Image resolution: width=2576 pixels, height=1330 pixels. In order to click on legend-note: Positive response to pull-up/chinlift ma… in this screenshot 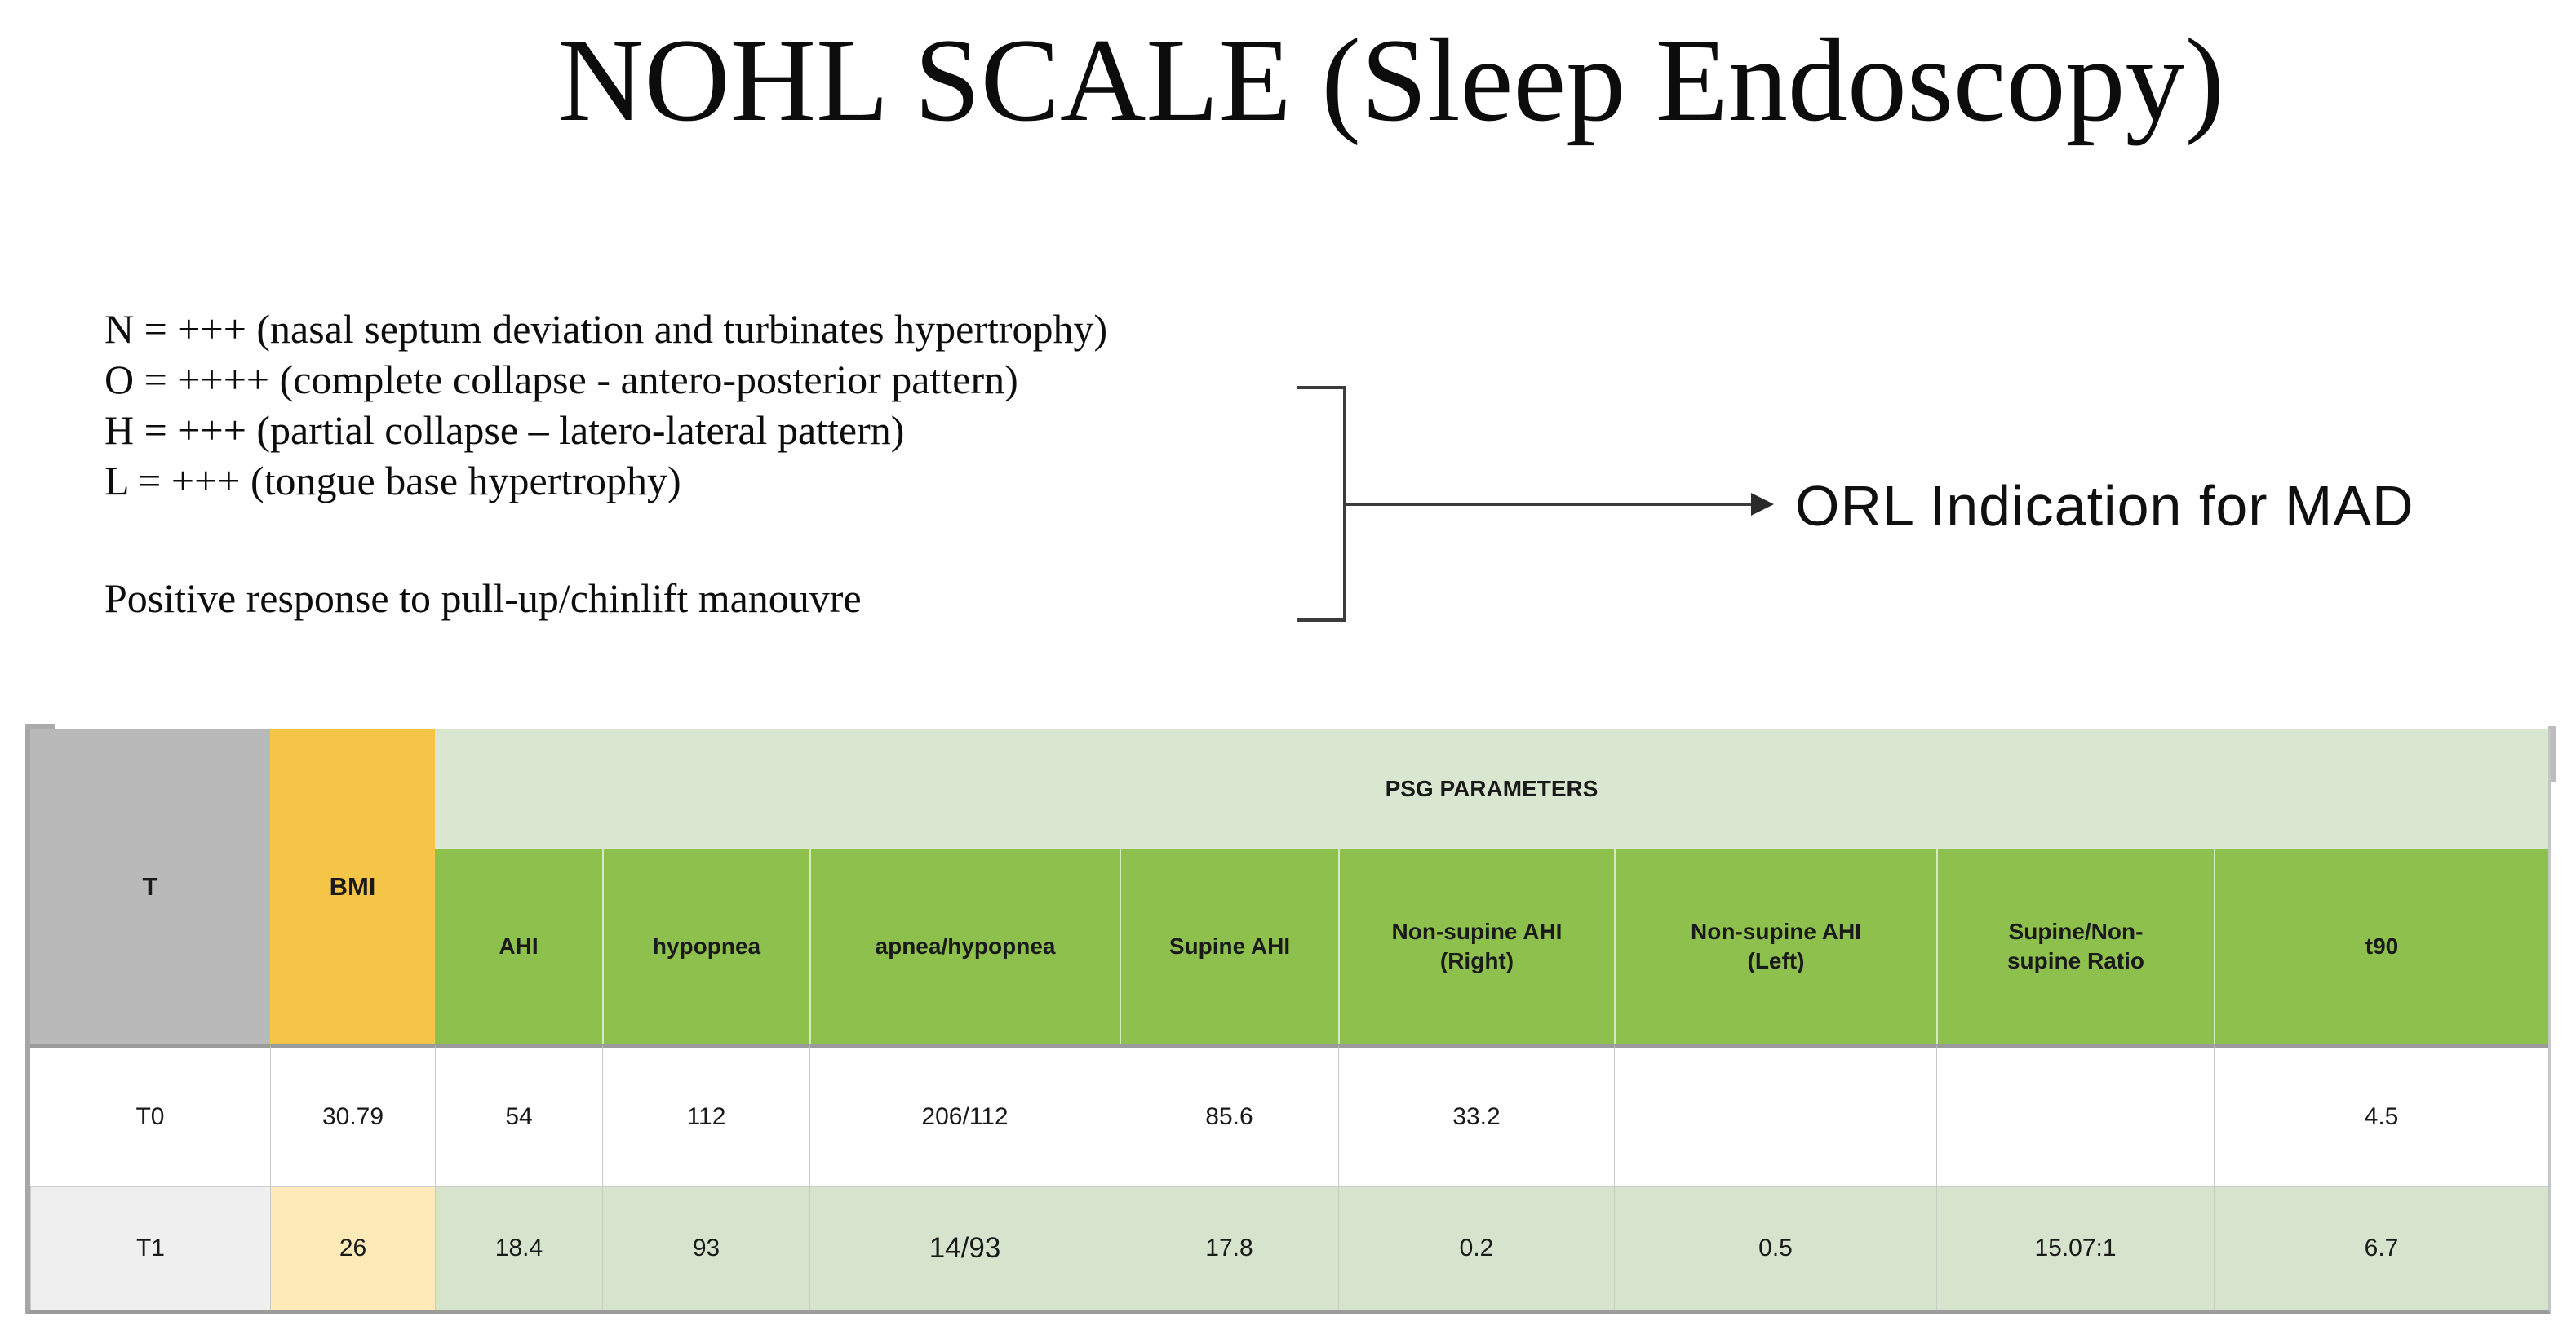, I will do `click(483, 598)`.